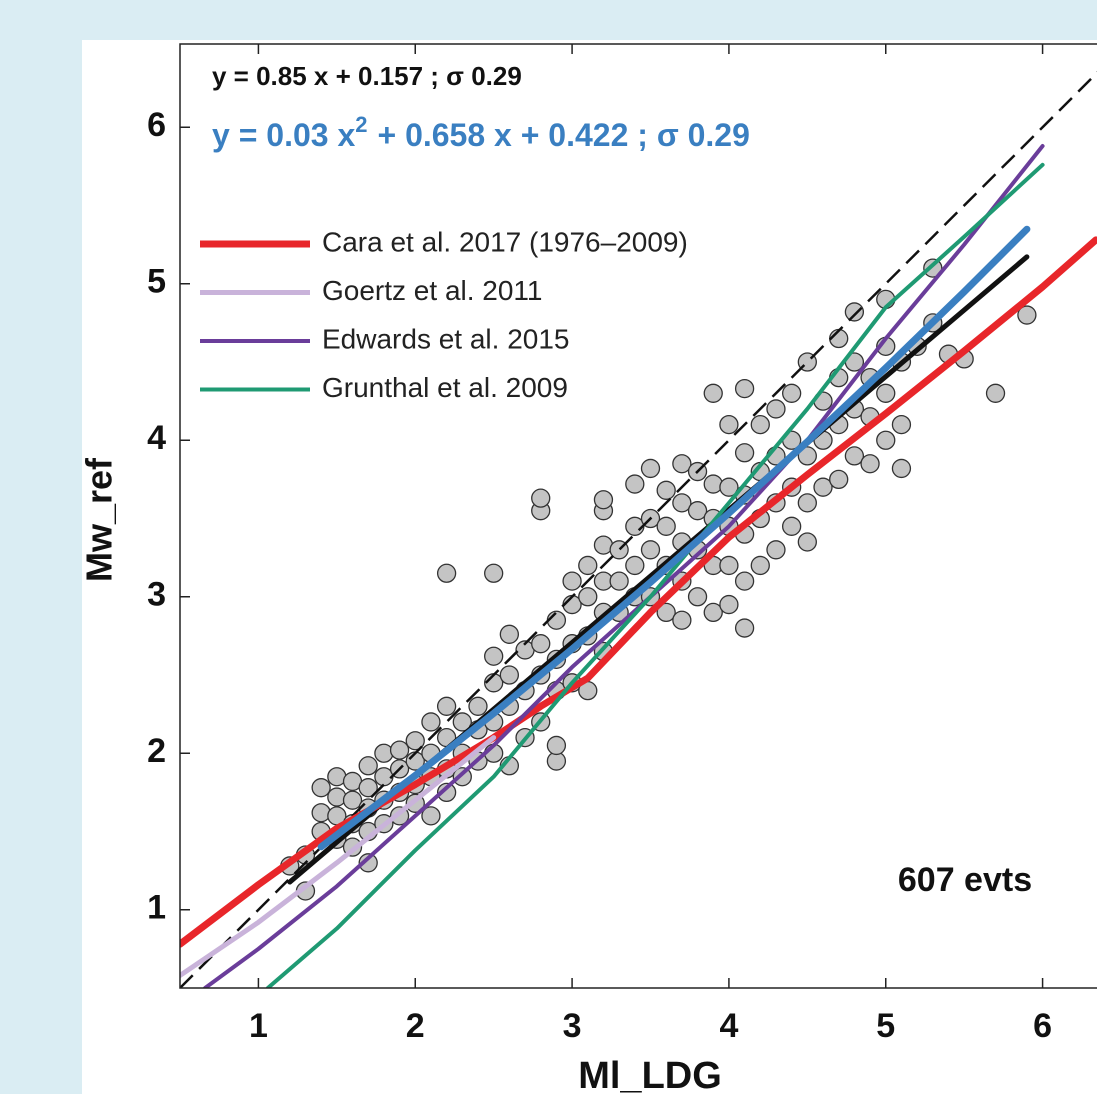 This screenshot has height=1094, width=1097. What do you see at coordinates (965, 880) in the screenshot?
I see `event-count: 607 evts` at bounding box center [965, 880].